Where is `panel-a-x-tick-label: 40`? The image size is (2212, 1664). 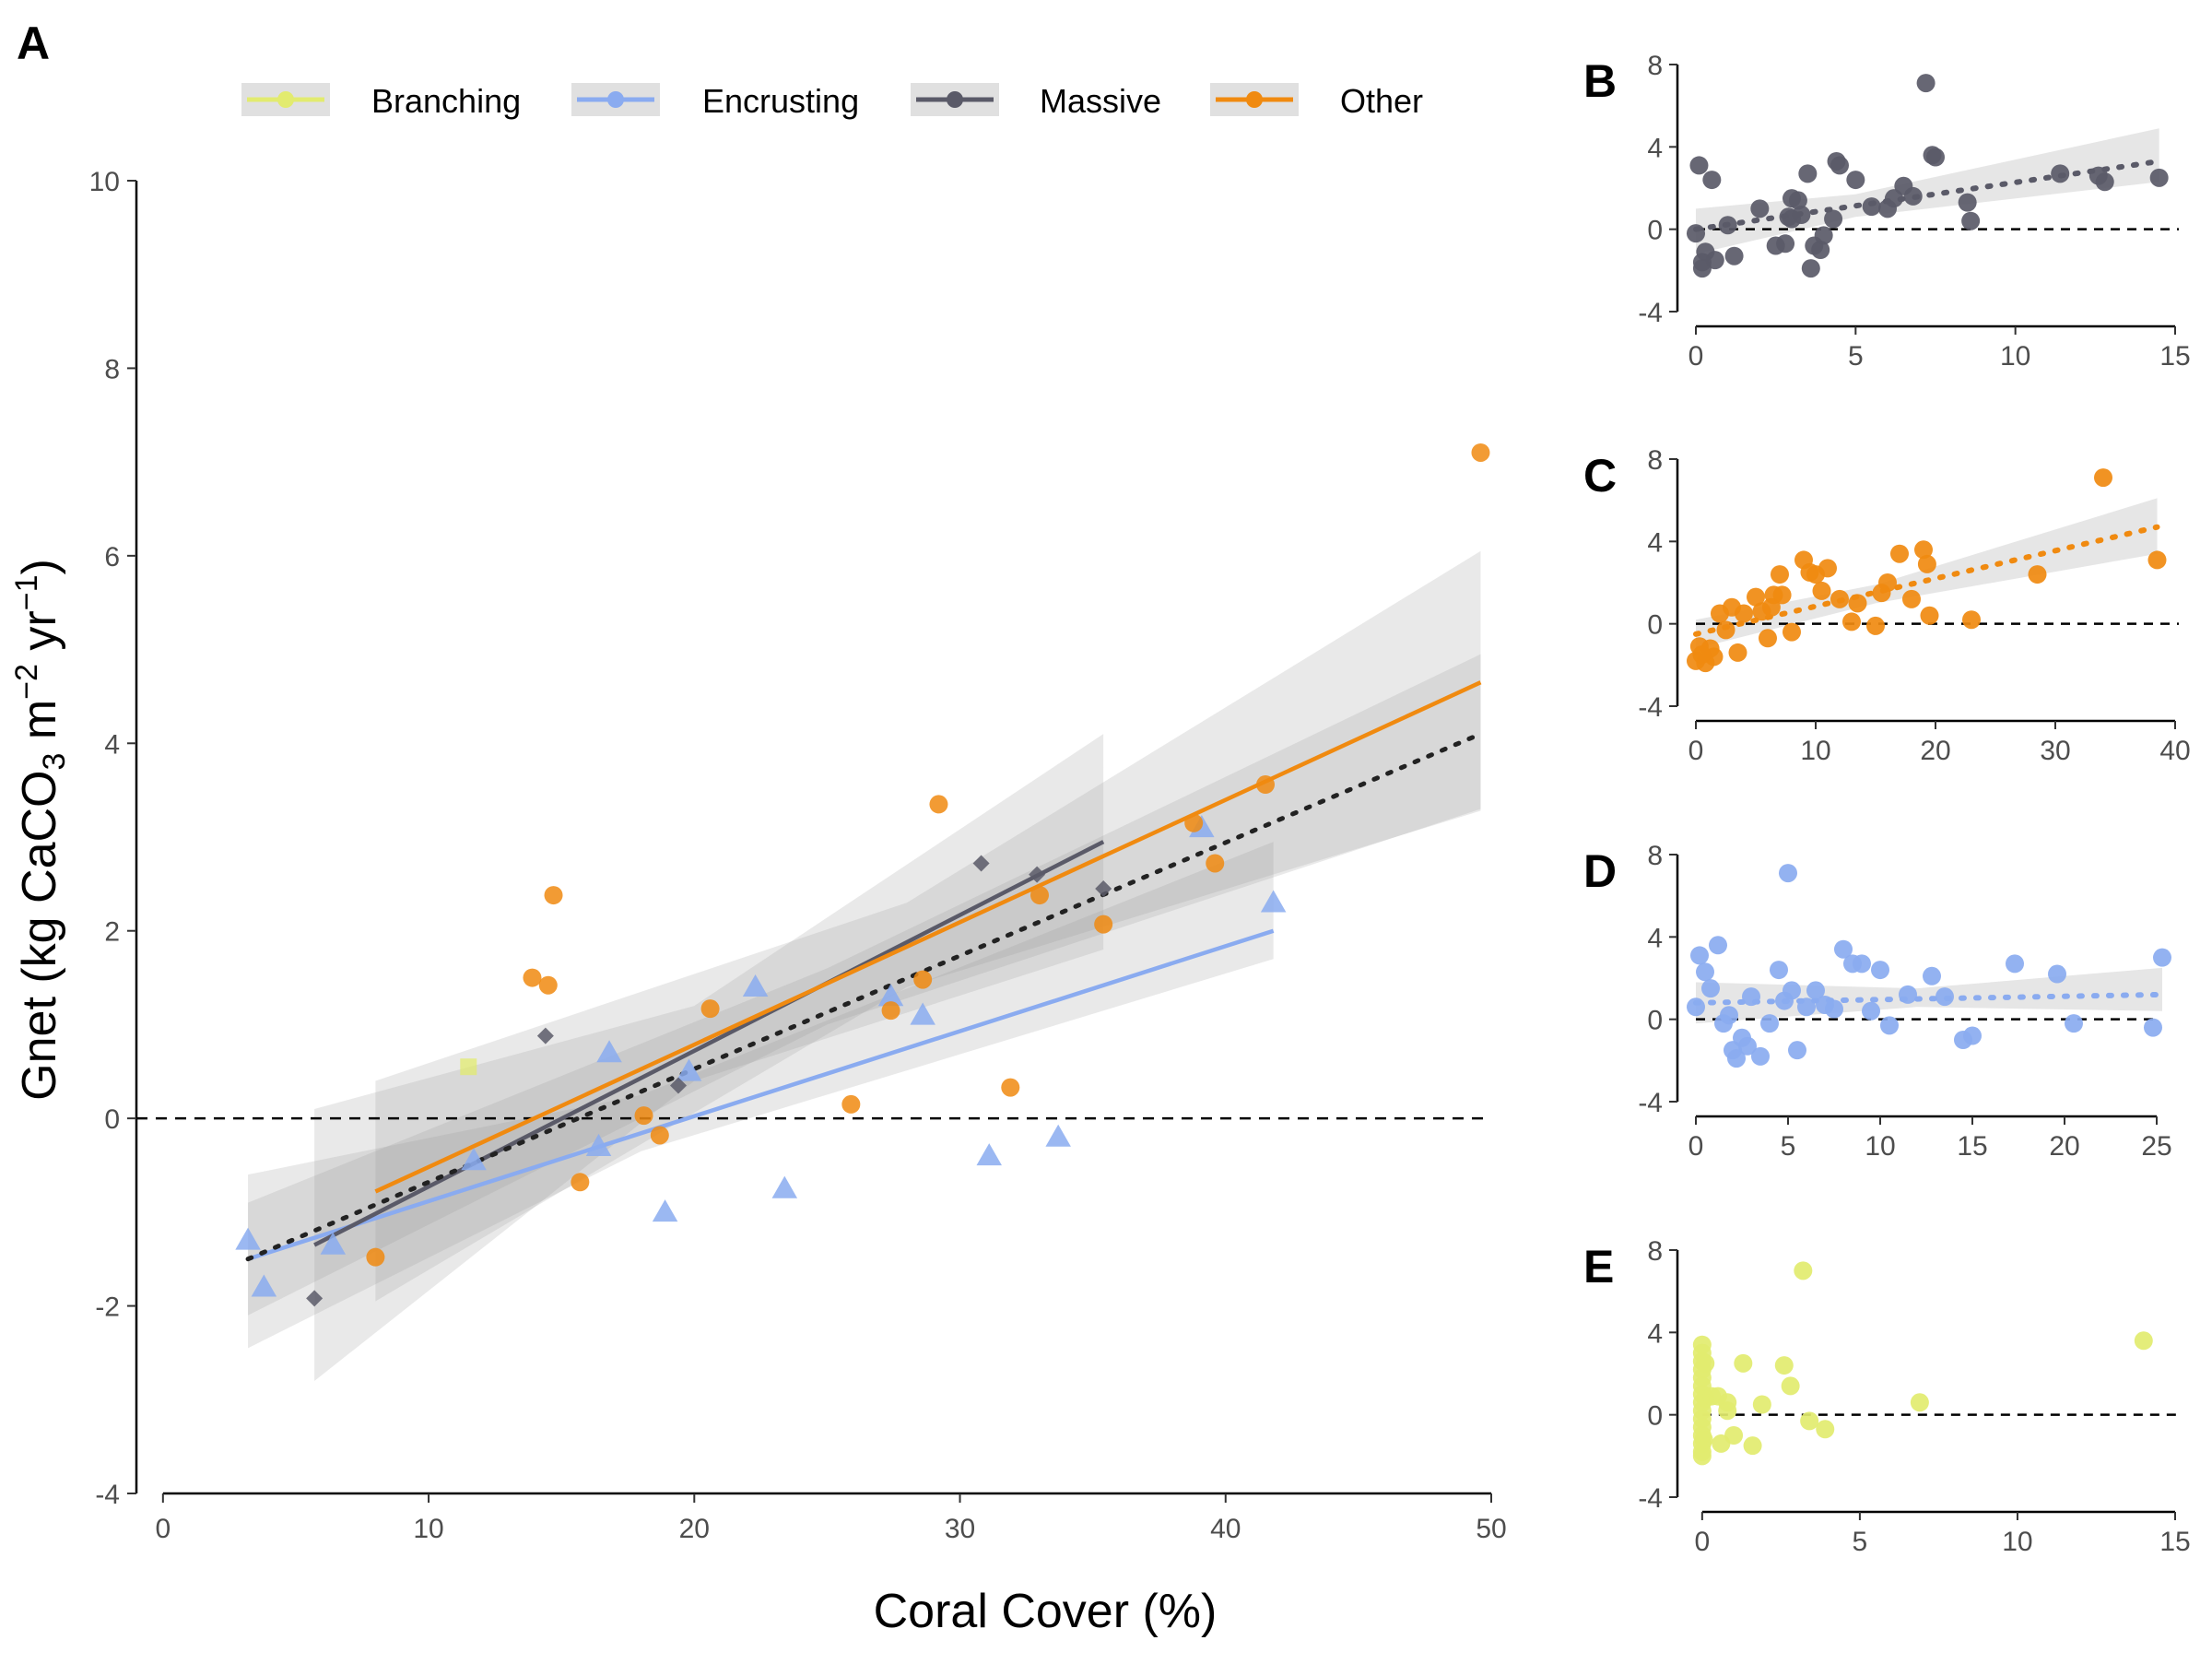
panel-a-x-tick-label: 40 is located at coordinates (1225, 1529).